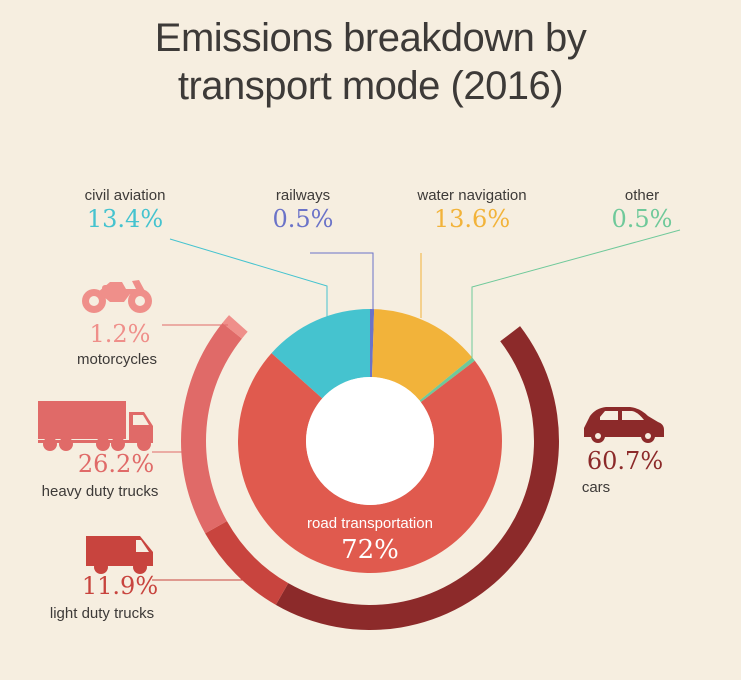 The image size is (741, 680). Describe the element at coordinates (95, 426) in the screenshot. I see `heavy-truck-icon` at that location.